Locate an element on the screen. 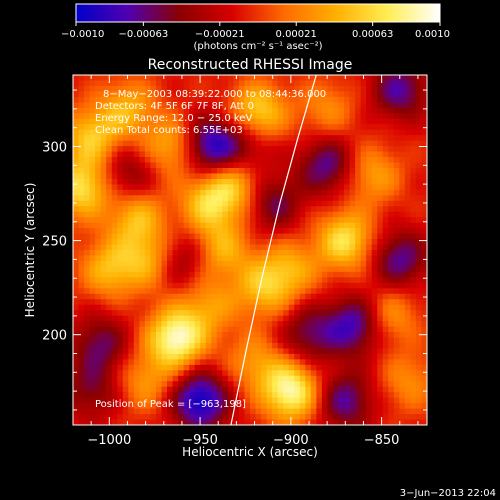 The width and height of the screenshot is (500, 500). y-tick-label: 250 is located at coordinates (54, 242).